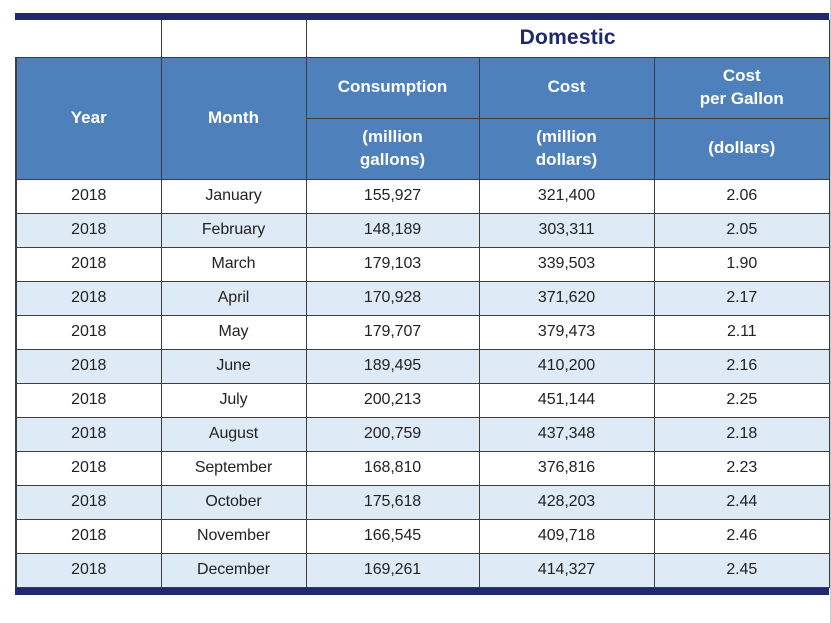 This screenshot has height=623, width=831. I want to click on col-header-cost: Cost, so click(566, 87).